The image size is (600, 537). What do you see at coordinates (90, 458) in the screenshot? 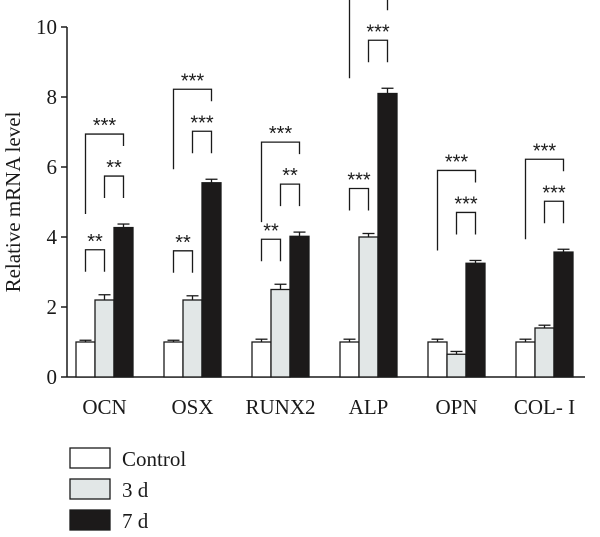
I see `legend-swatch-control` at bounding box center [90, 458].